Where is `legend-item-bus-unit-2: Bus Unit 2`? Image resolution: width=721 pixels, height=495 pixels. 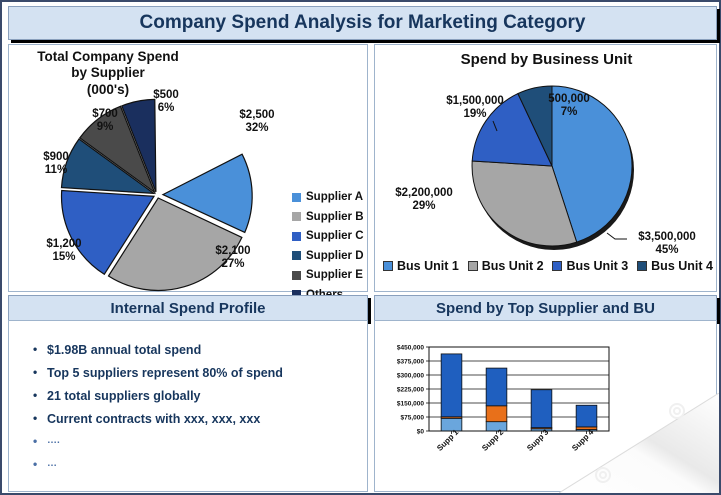 legend-item-bus-unit-2: Bus Unit 2 is located at coordinates (505, 266).